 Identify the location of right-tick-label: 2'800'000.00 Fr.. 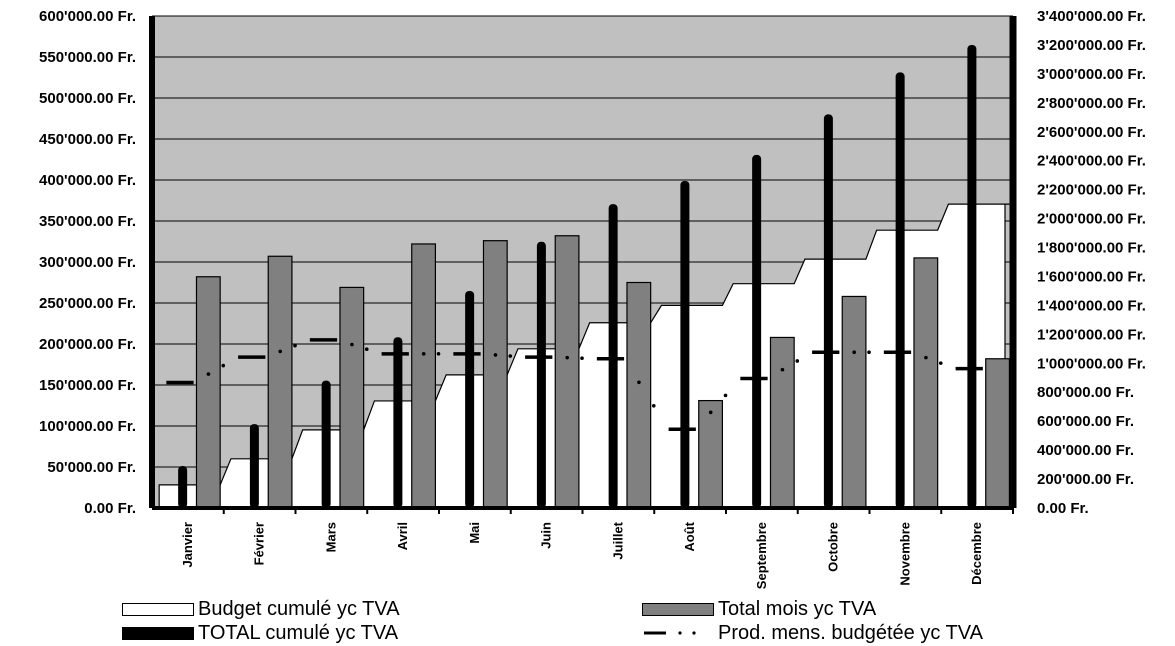
(1091, 103).